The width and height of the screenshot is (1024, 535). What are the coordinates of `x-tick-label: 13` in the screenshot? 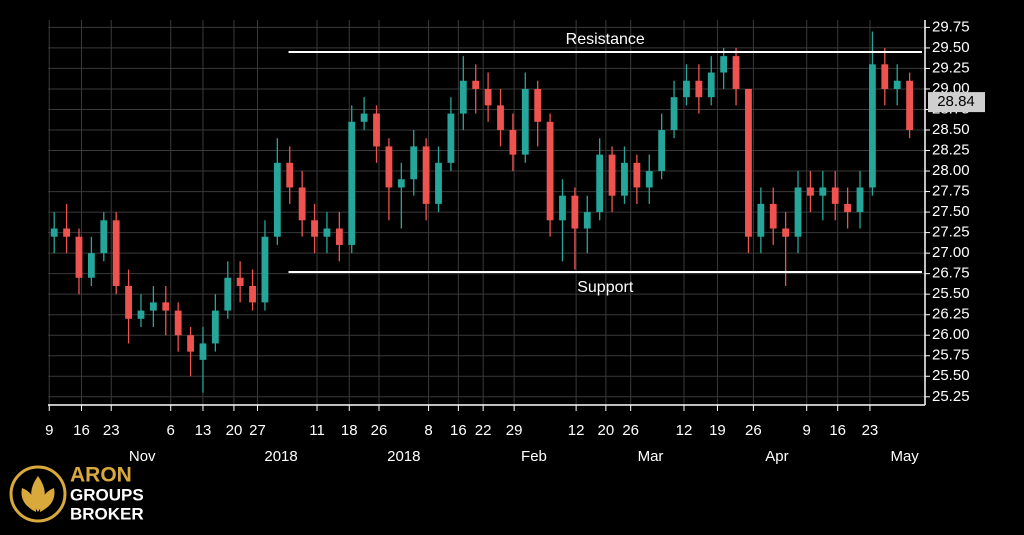 It's located at (203, 430).